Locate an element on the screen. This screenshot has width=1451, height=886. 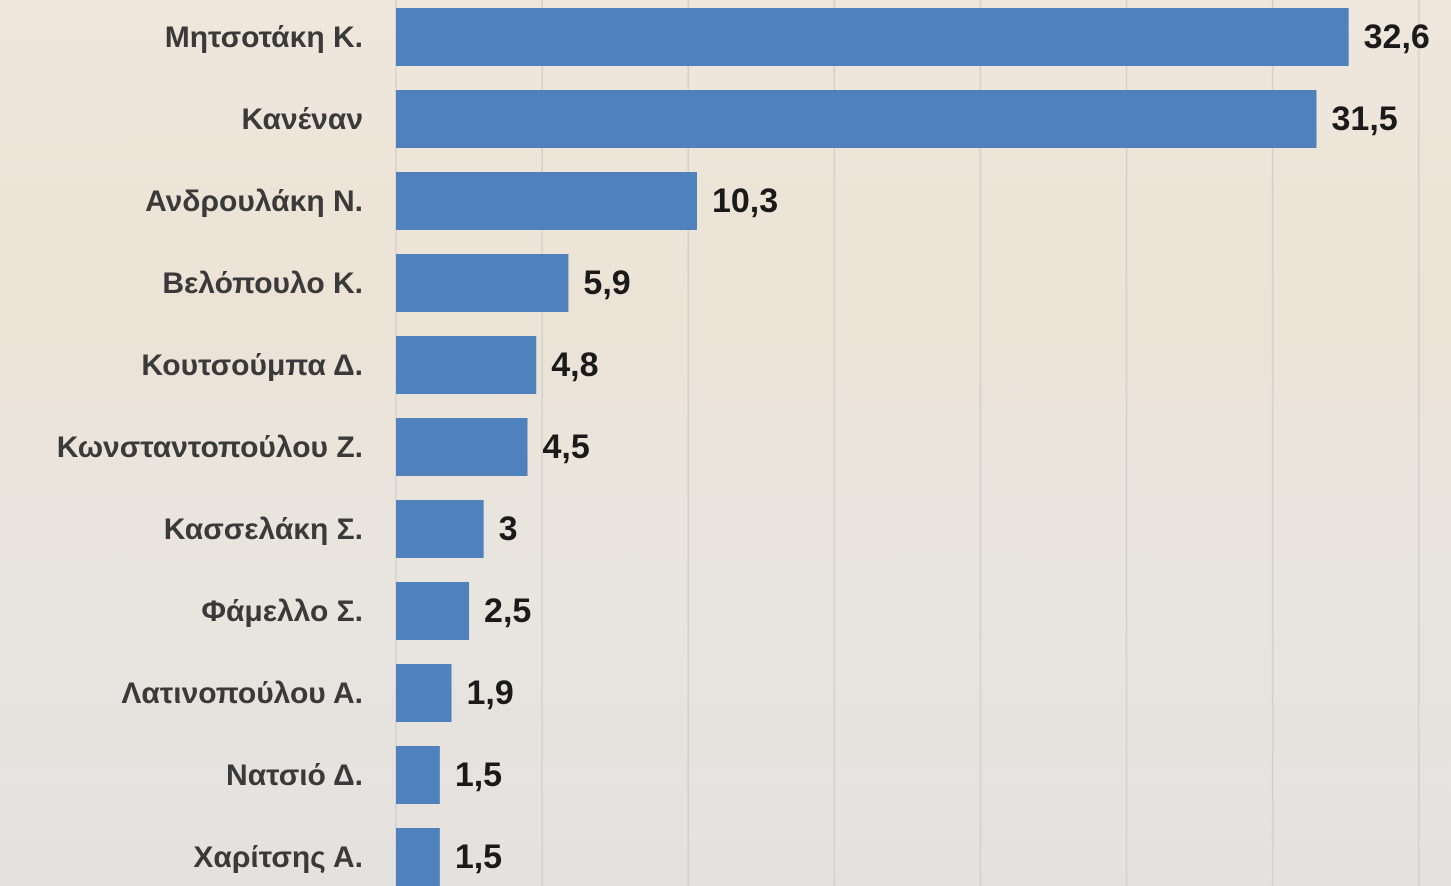
value-label: 10,3 is located at coordinates (745, 201).